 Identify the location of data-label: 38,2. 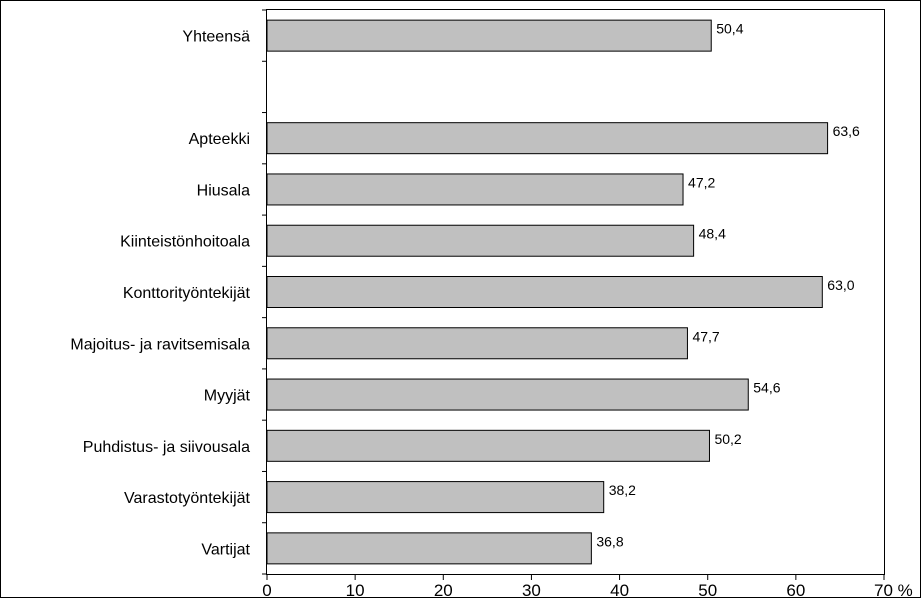
(622, 490).